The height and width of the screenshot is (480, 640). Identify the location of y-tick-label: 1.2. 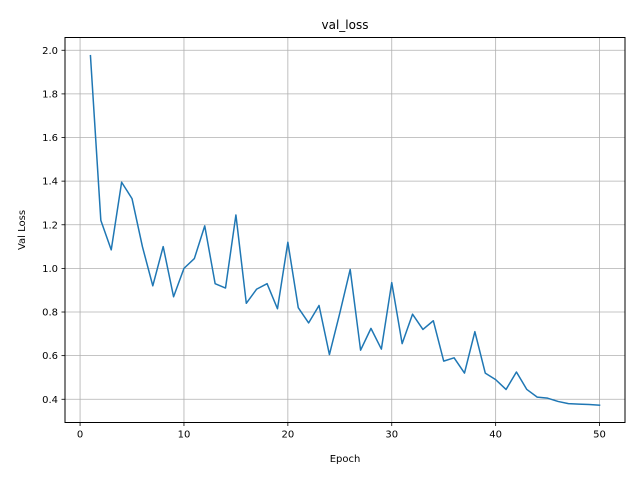
(50, 225).